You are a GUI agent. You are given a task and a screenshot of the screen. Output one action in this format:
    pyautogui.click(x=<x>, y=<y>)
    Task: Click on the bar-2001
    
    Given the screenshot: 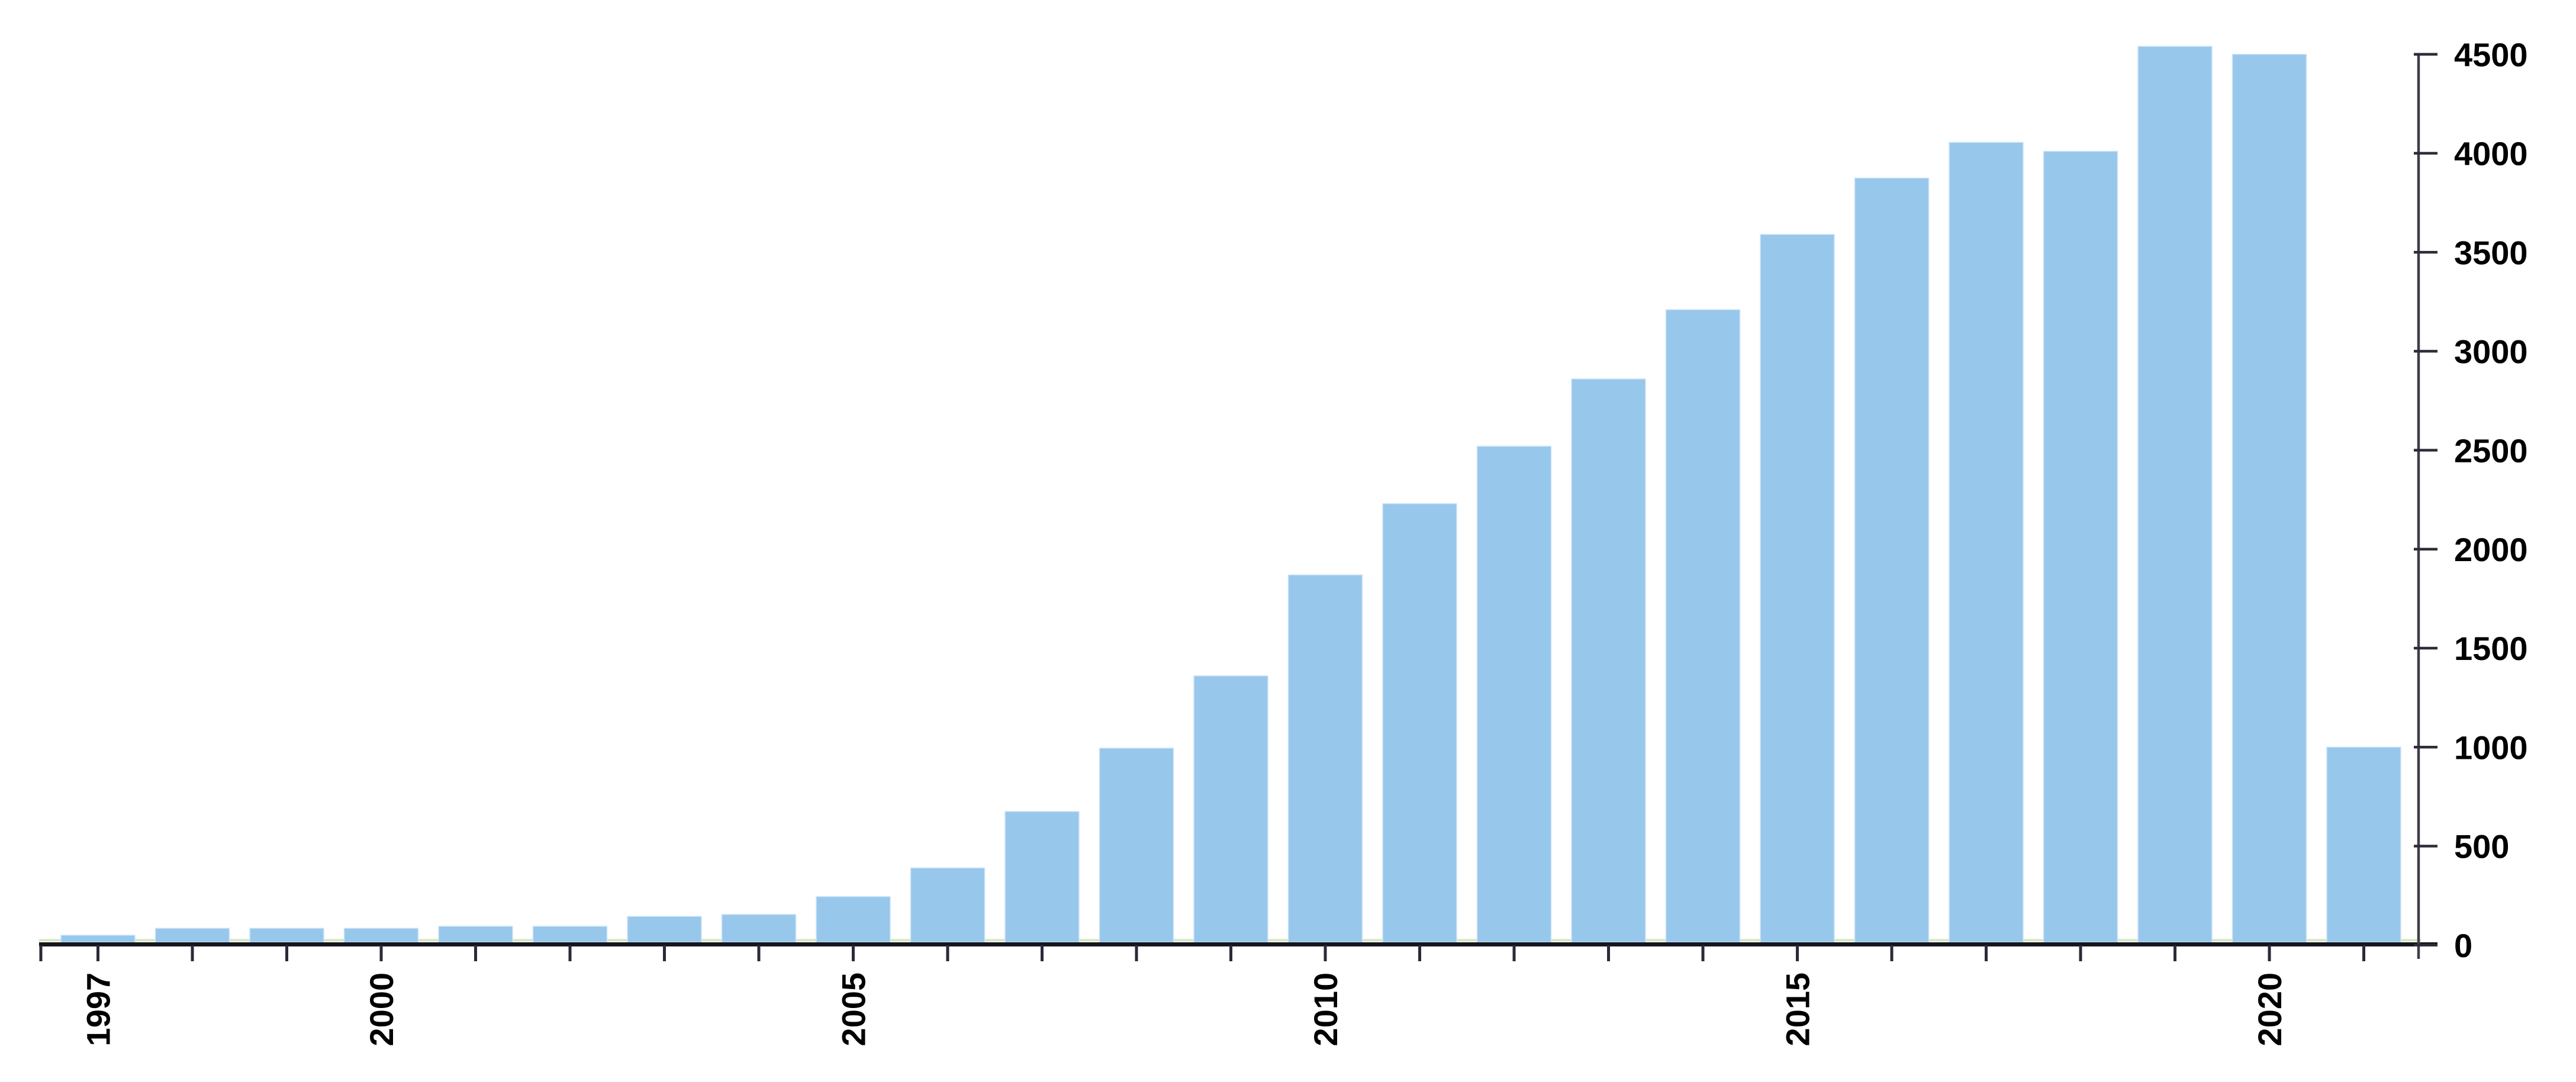 What is the action you would take?
    pyautogui.click(x=475, y=934)
    